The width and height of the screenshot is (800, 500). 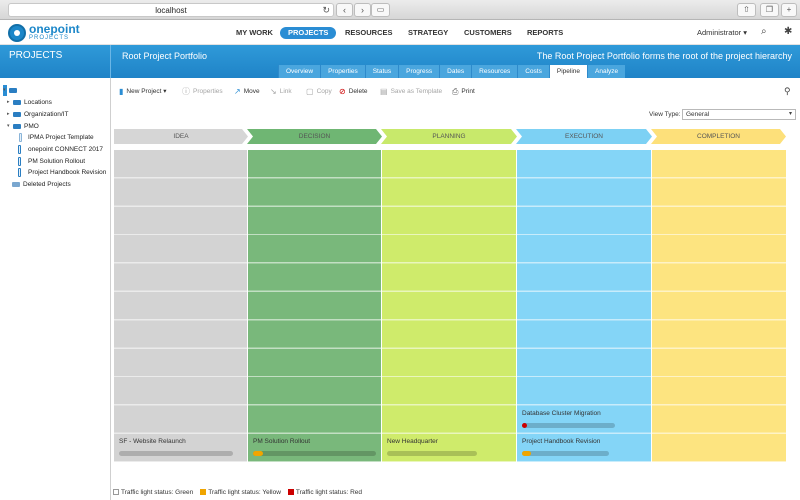 I want to click on tree-item-label: Root Project Portfolio, so click(x=50, y=90).